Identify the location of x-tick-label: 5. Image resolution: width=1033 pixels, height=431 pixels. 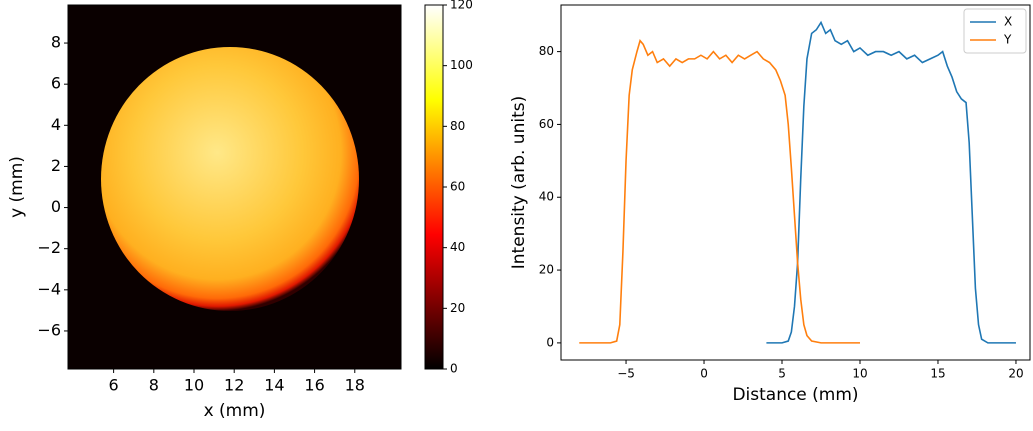
(782, 374).